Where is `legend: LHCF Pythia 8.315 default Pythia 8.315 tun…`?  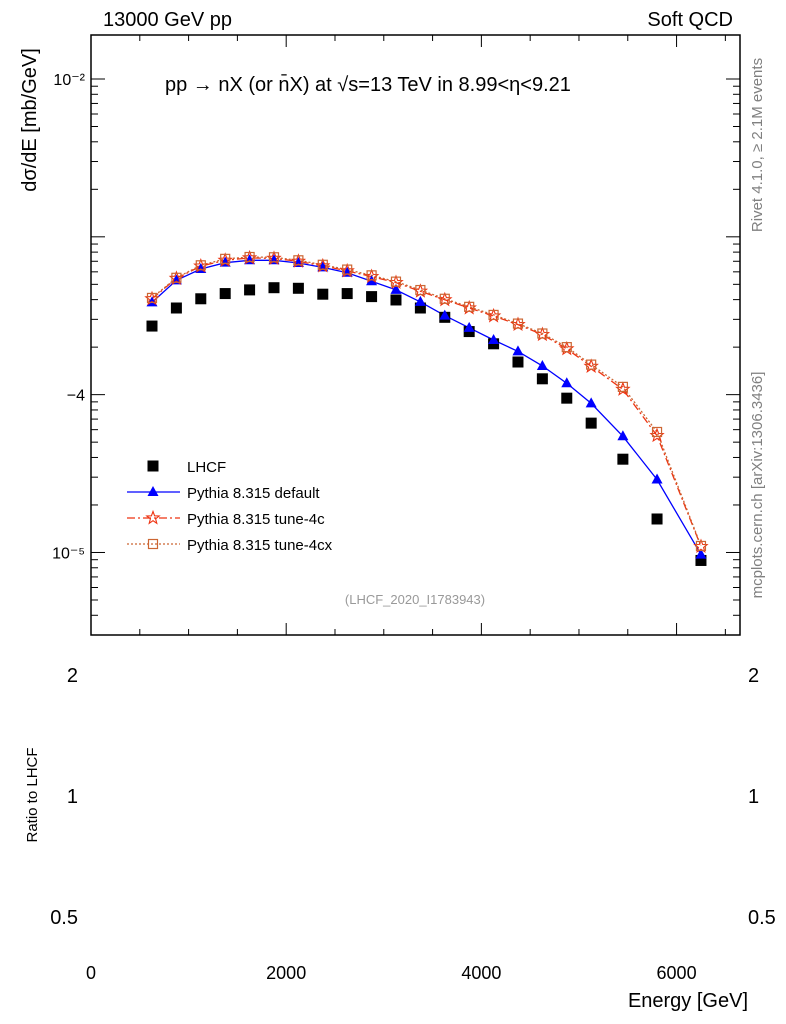 legend: LHCF Pythia 8.315 default Pythia 8.315 tun… is located at coordinates (230, 506).